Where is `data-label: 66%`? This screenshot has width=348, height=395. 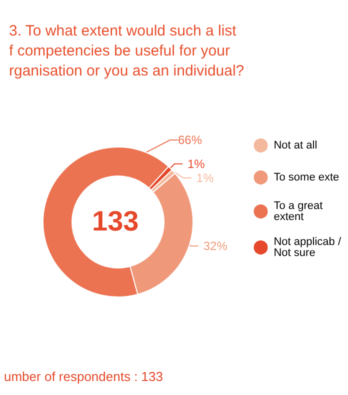
data-label: 66% is located at coordinates (190, 140).